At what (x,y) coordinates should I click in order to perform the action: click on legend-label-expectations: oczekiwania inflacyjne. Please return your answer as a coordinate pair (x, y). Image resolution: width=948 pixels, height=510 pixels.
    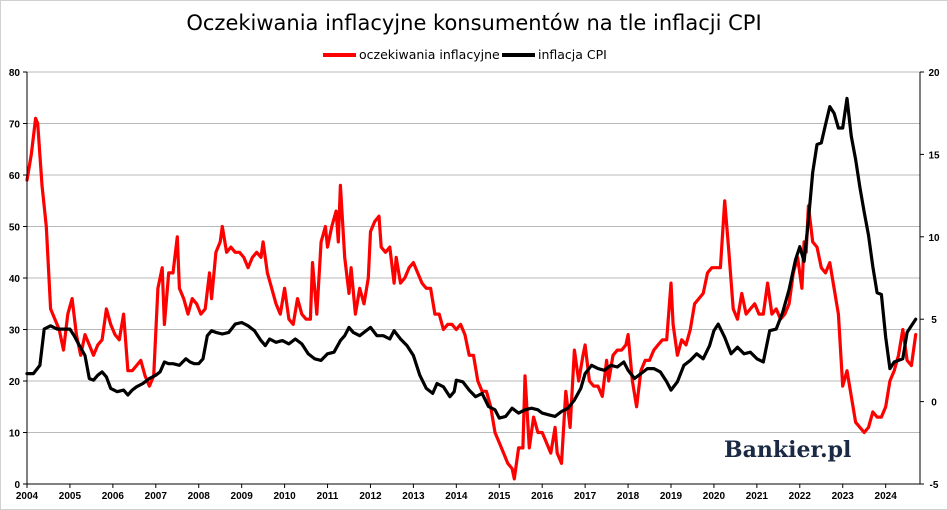
    Looking at the image, I should click on (429, 54).